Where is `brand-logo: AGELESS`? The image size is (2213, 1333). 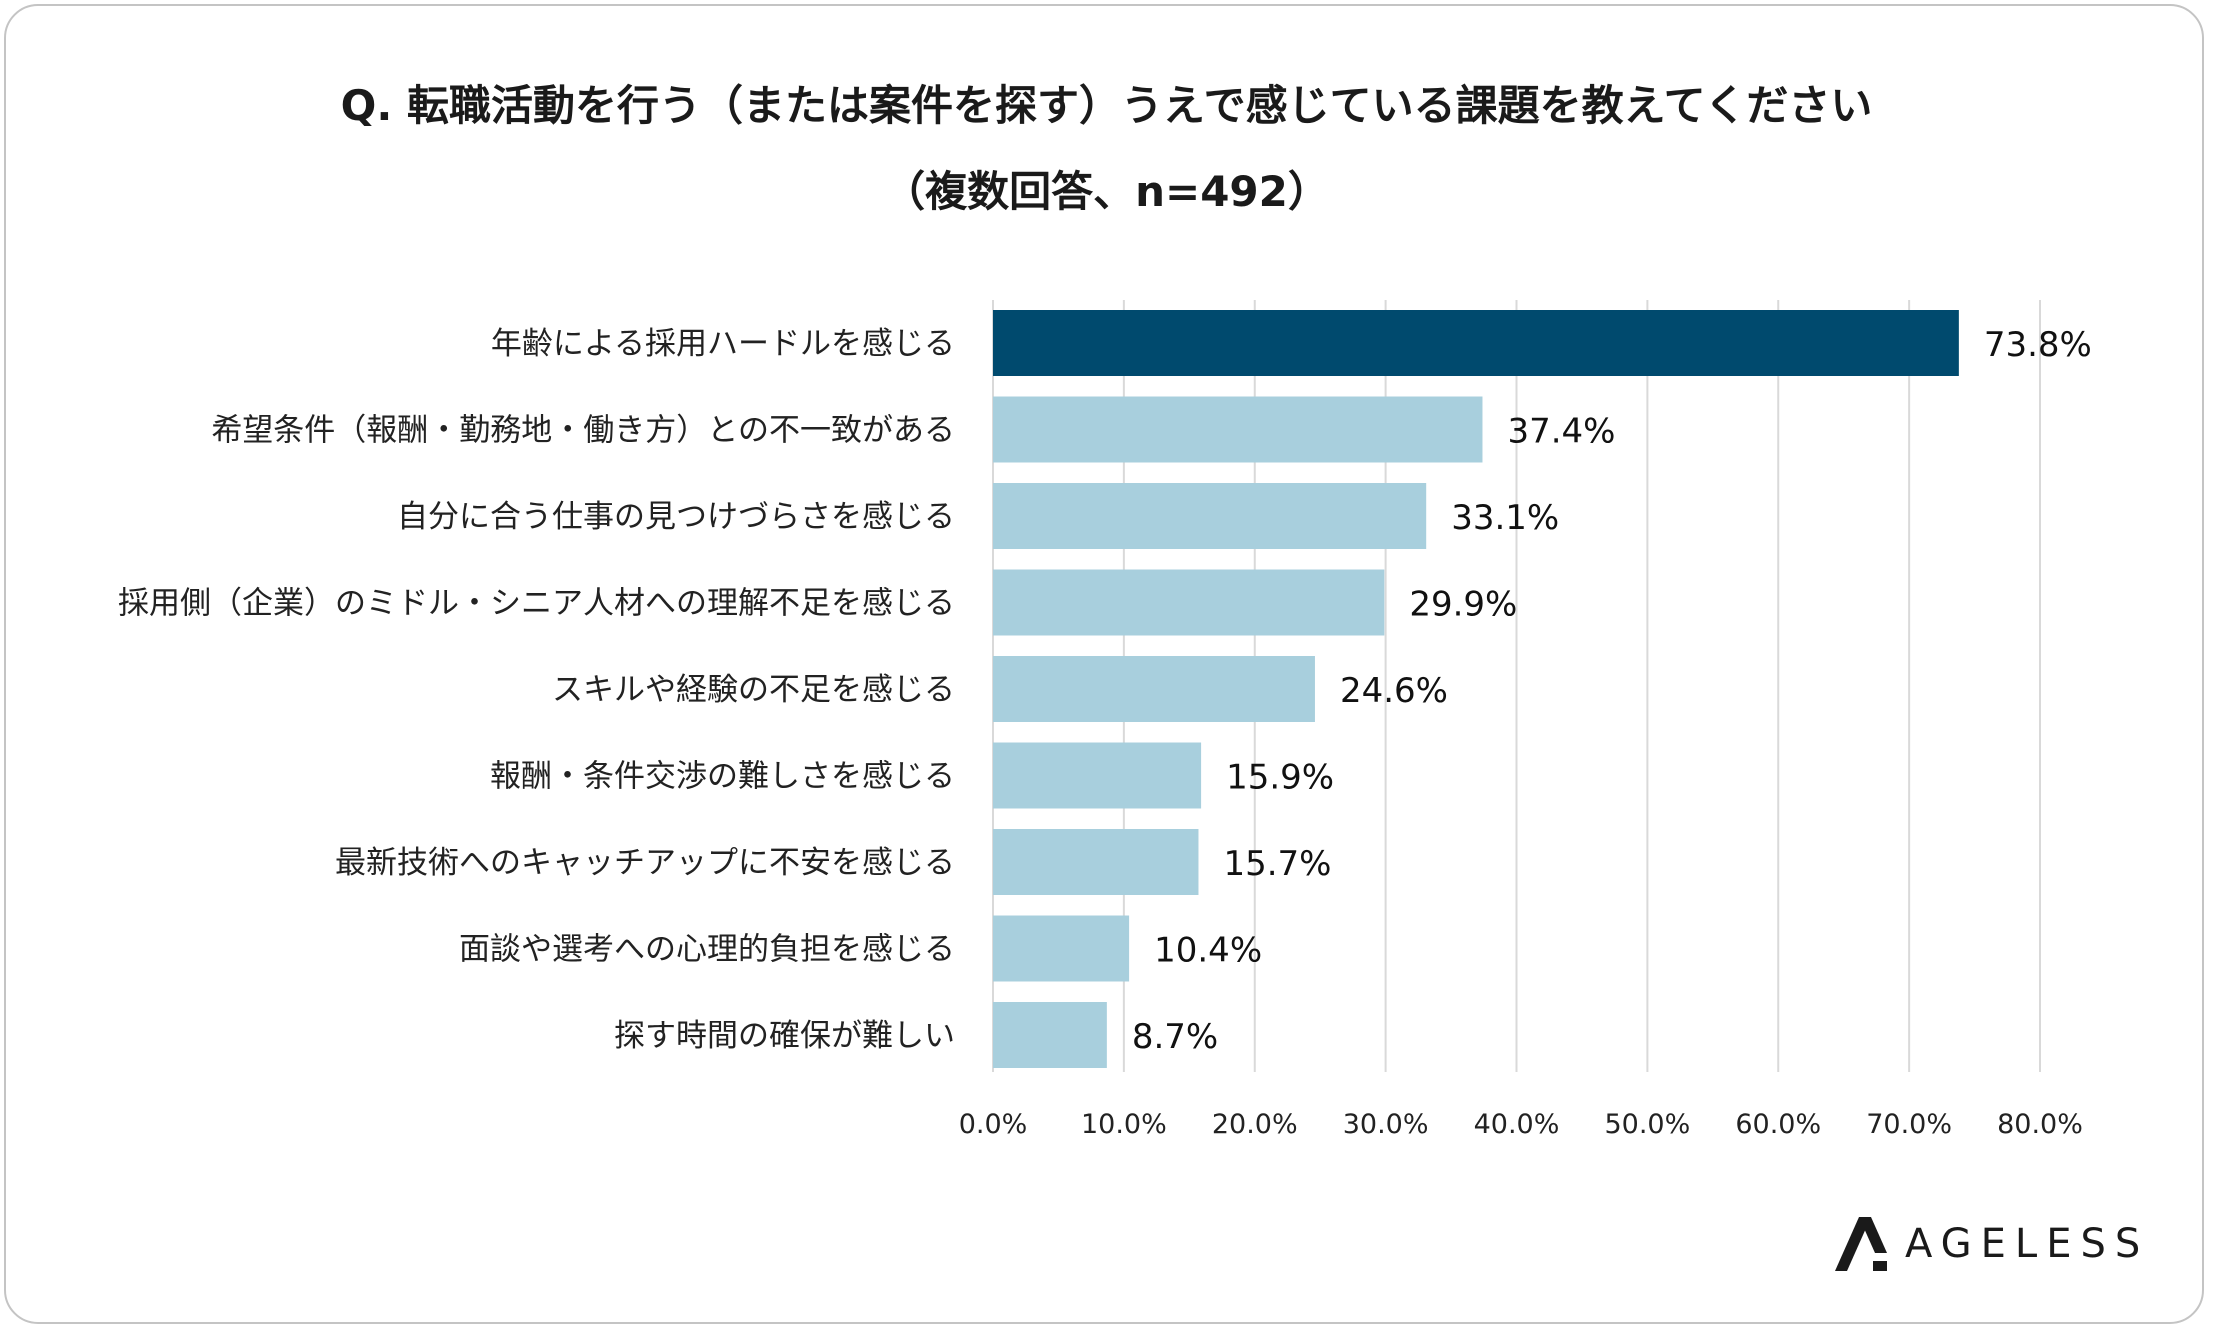 brand-logo: AGELESS is located at coordinates (1991, 1244).